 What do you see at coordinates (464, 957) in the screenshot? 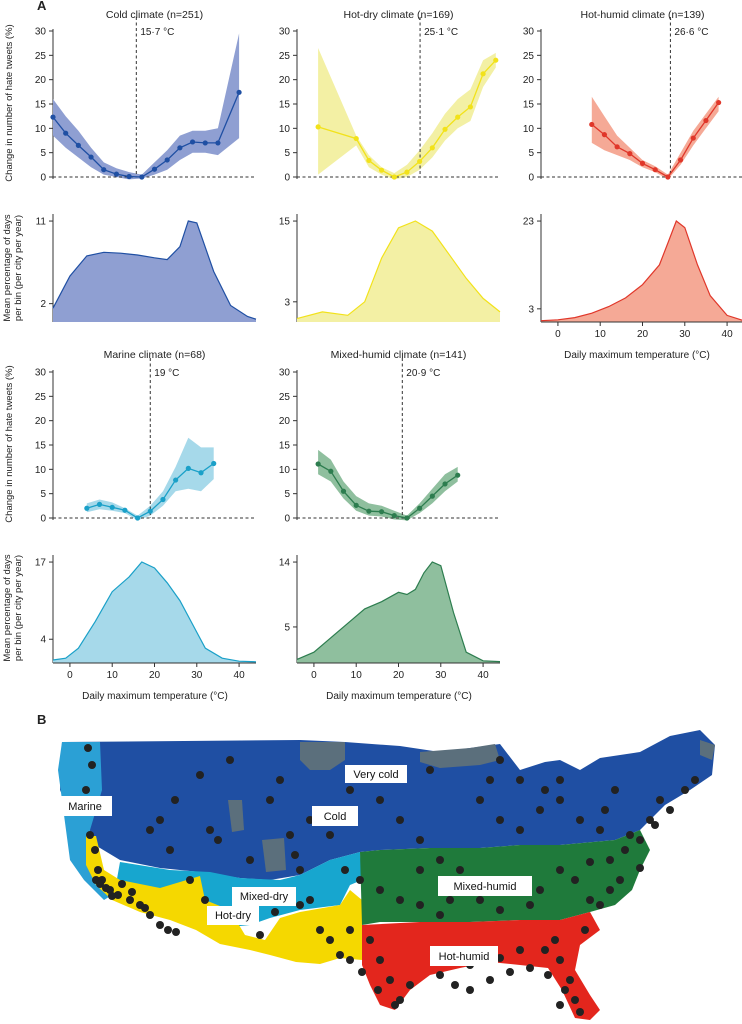
I see `map-label-hot-humid-text: Hot-humid` at bounding box center [464, 957].